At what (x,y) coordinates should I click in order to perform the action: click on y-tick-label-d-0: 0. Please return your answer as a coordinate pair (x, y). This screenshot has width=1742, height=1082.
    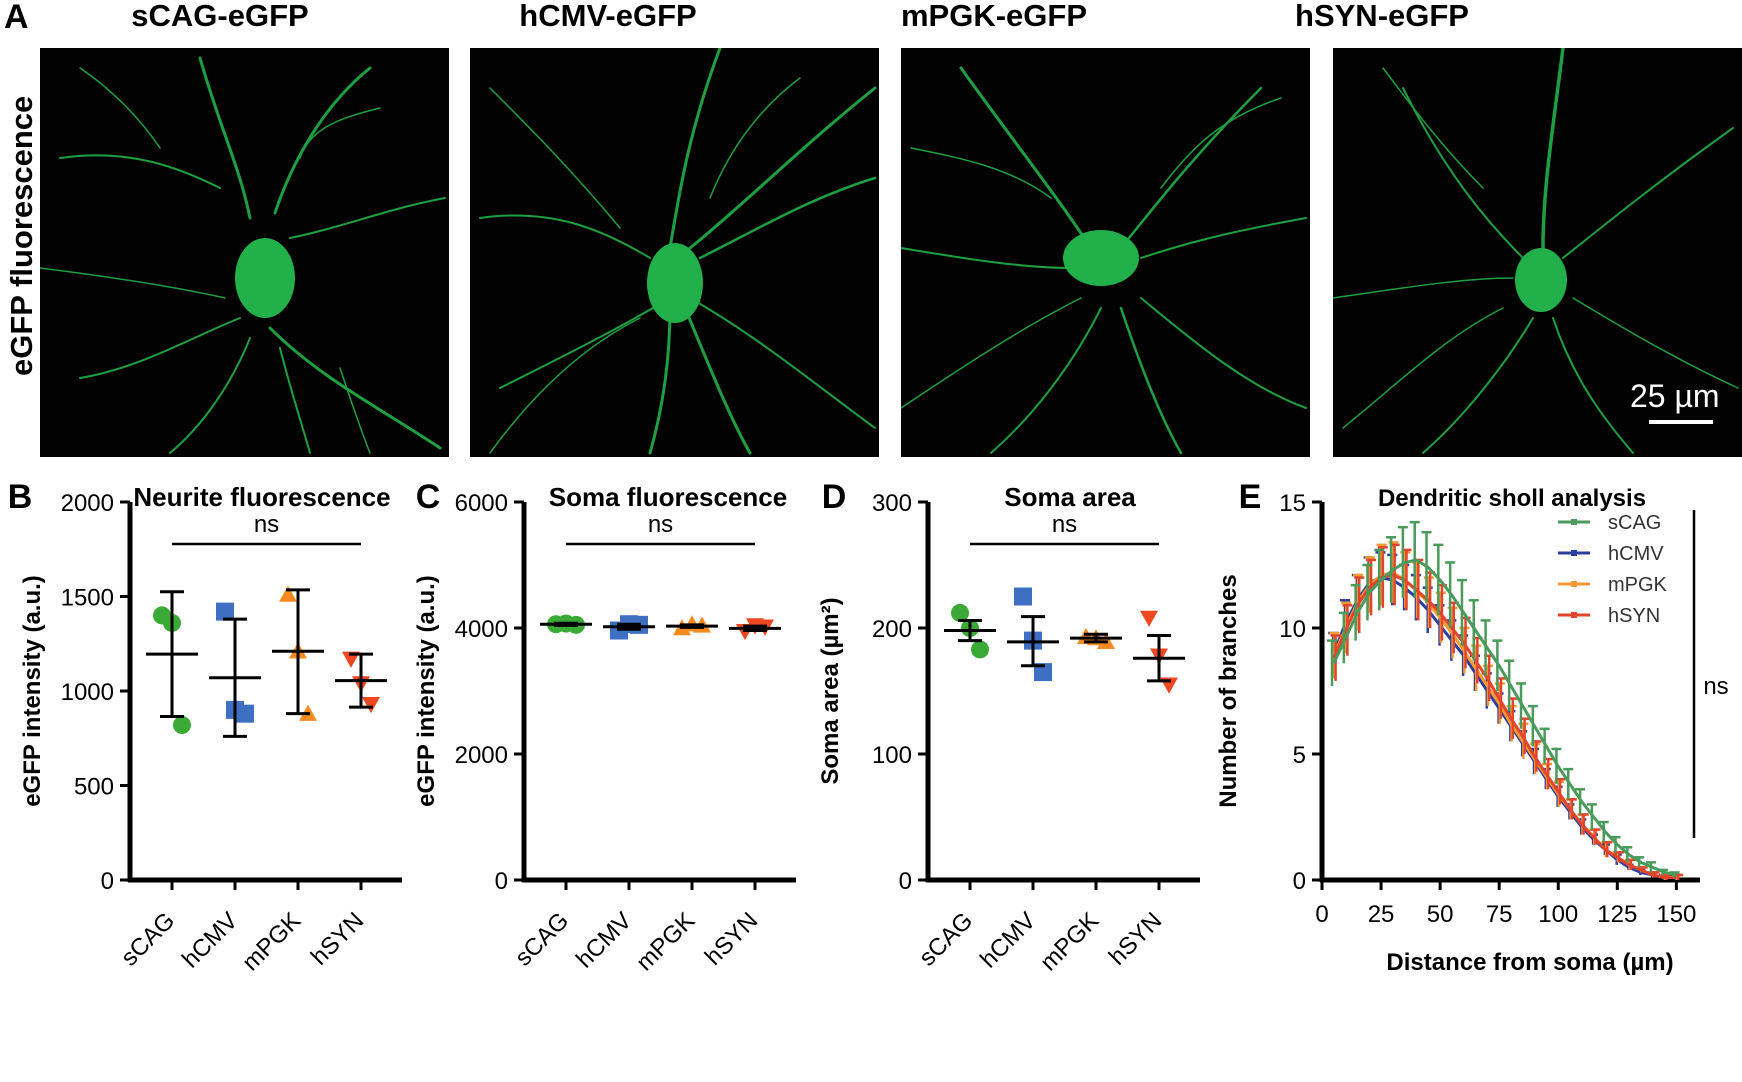
    Looking at the image, I should click on (905, 881).